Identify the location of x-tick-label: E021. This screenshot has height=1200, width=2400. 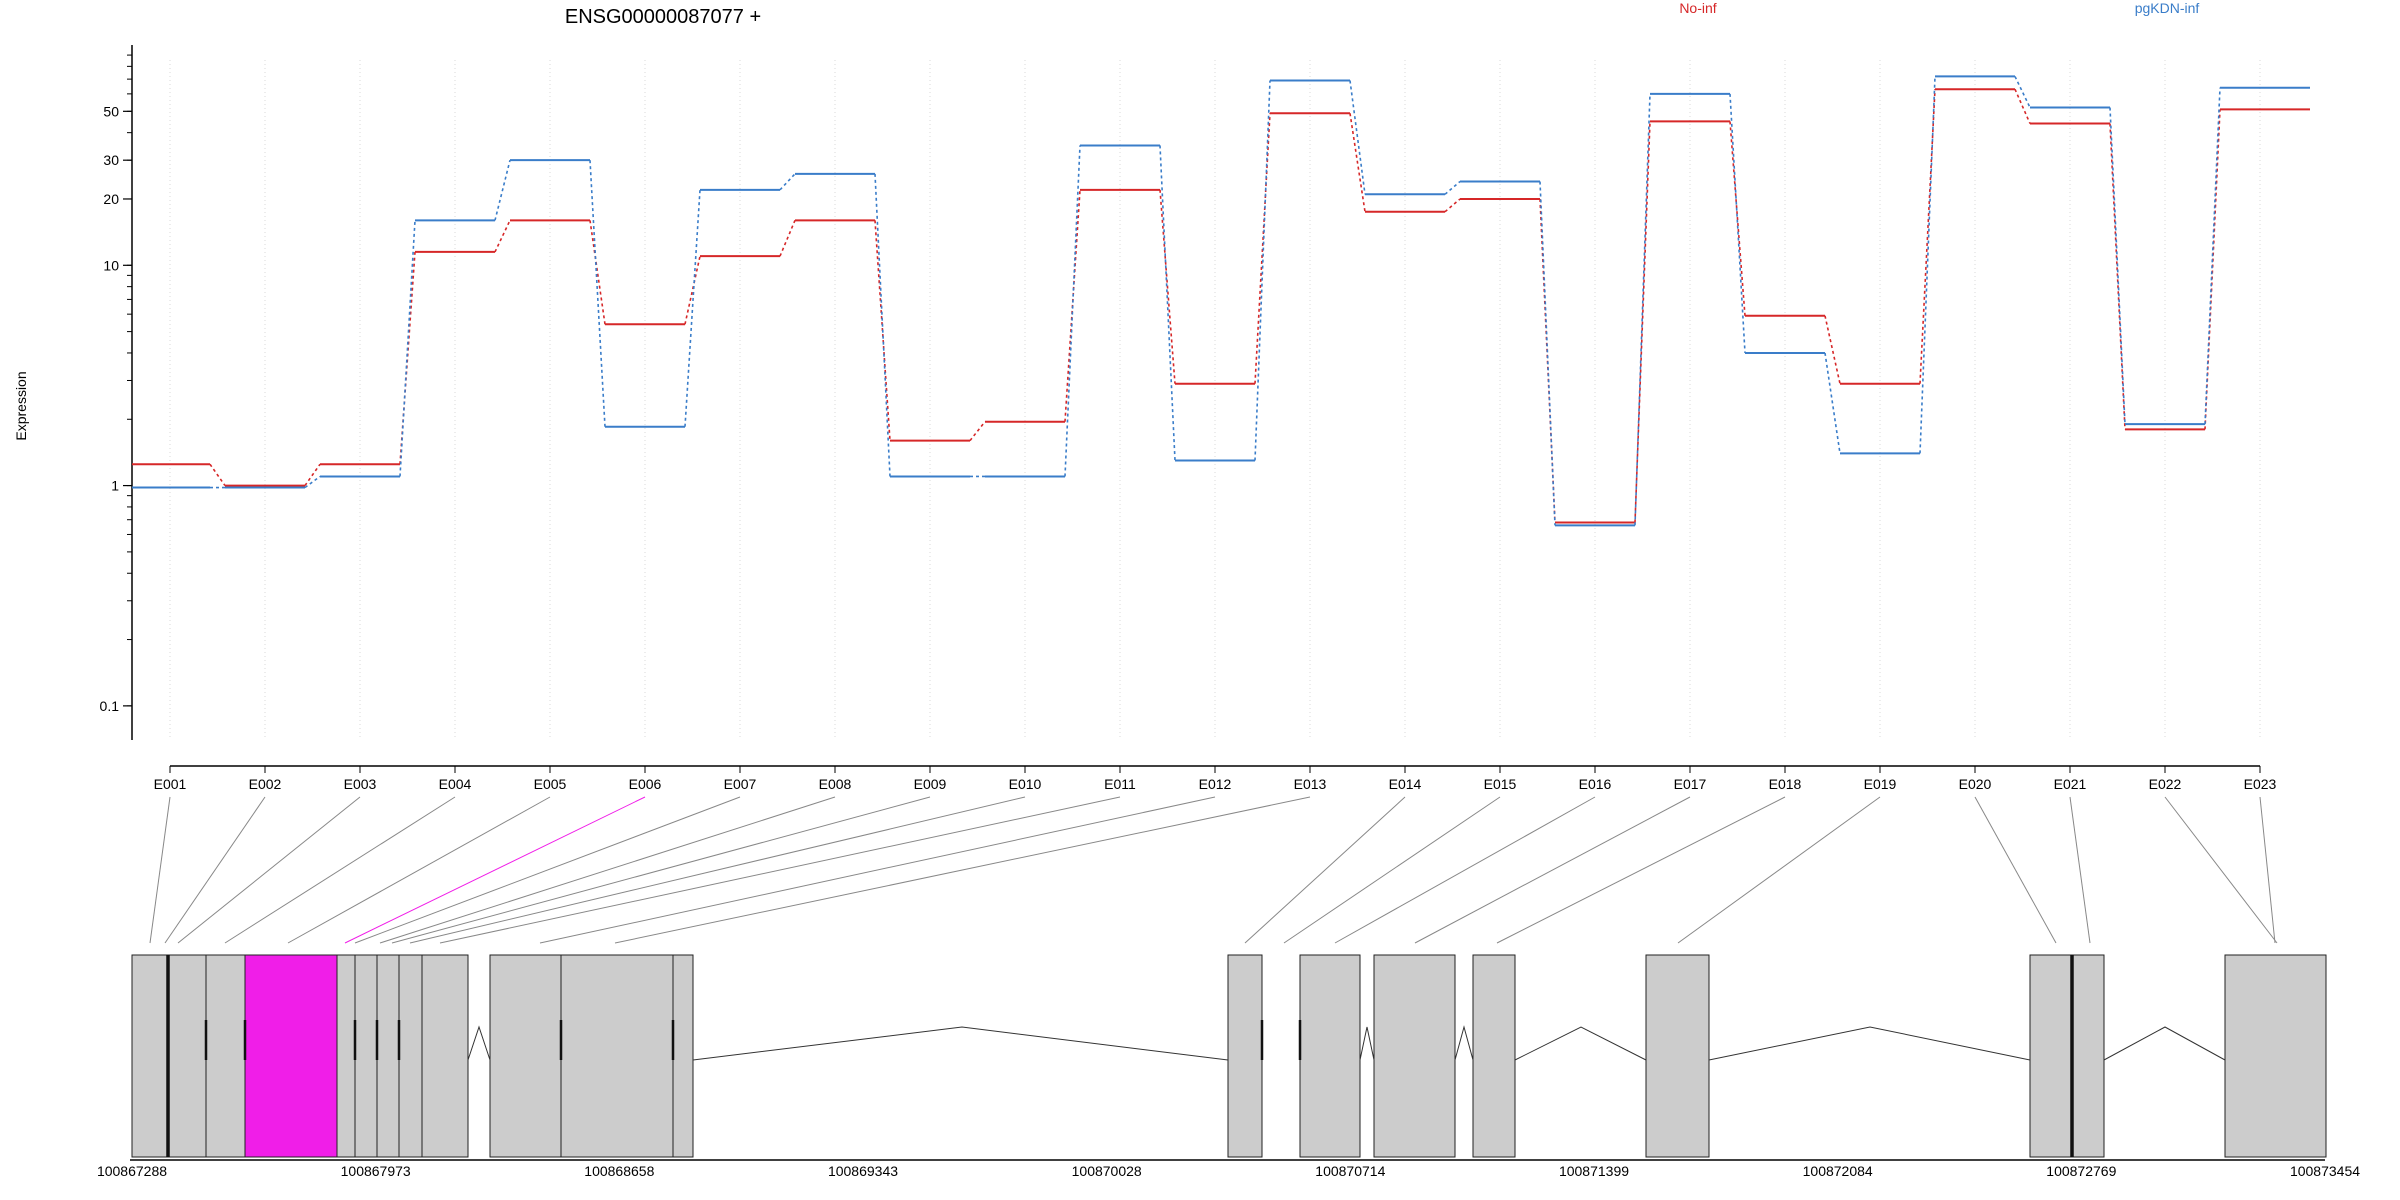
(2070, 784).